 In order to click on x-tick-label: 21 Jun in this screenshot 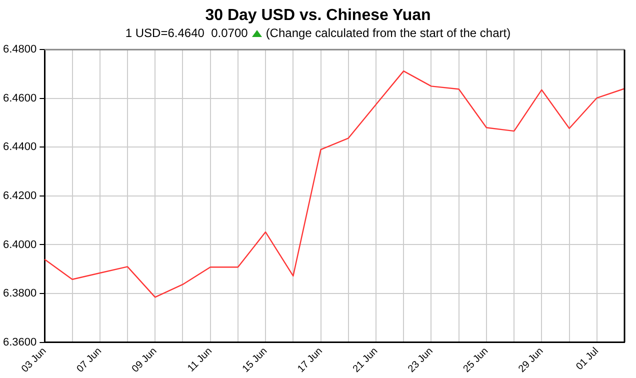, I will do `click(365, 360)`.